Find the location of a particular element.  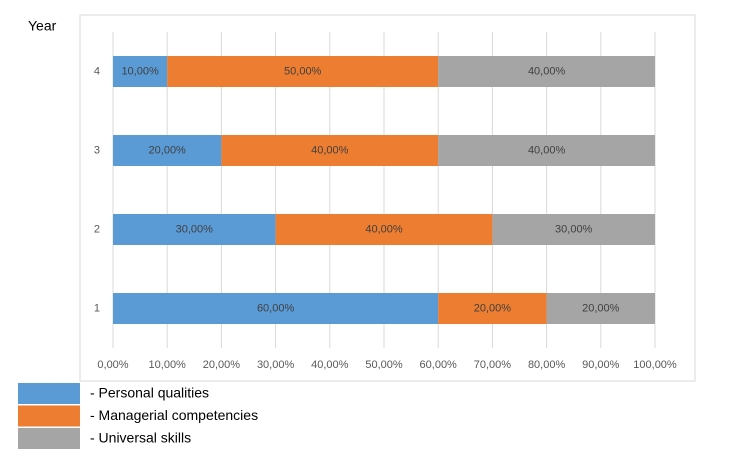

x-tick-label: 80,00% is located at coordinates (547, 365).